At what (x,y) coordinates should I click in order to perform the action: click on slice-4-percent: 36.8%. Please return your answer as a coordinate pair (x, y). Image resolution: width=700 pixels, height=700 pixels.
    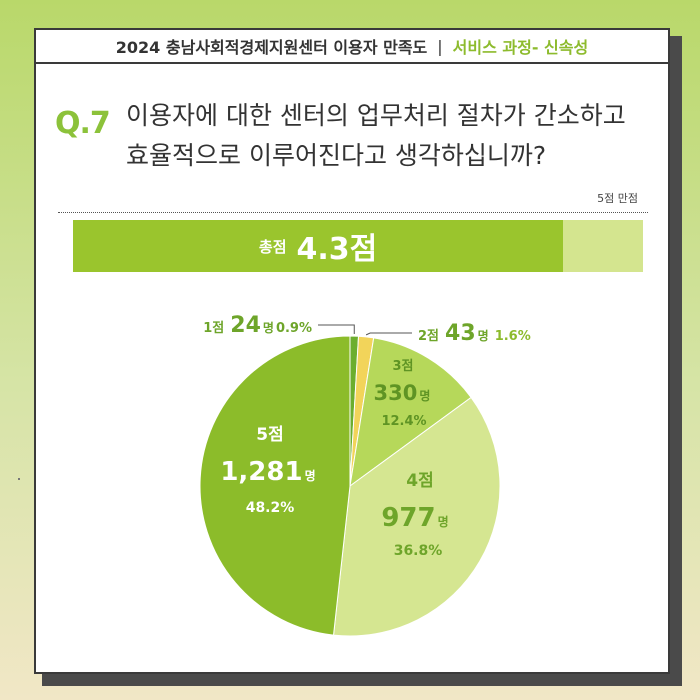
    Looking at the image, I should click on (418, 551).